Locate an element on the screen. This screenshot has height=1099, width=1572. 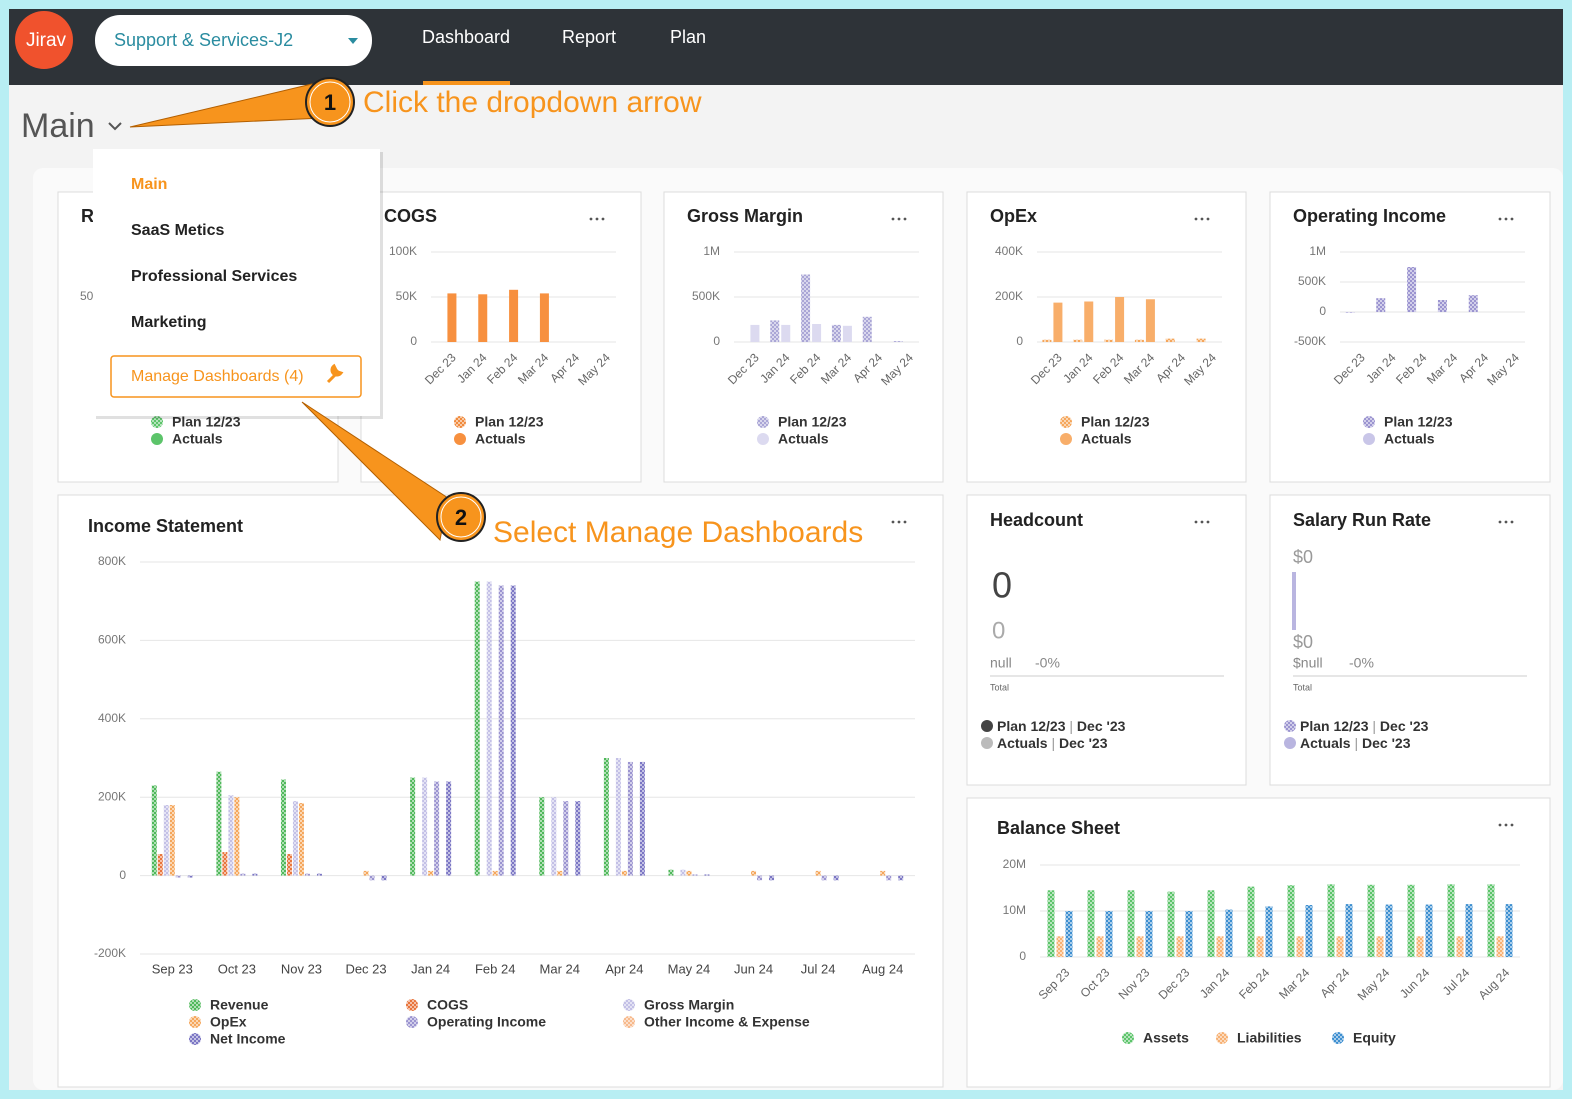
chart-title: OpEx is located at coordinates (1013, 216).